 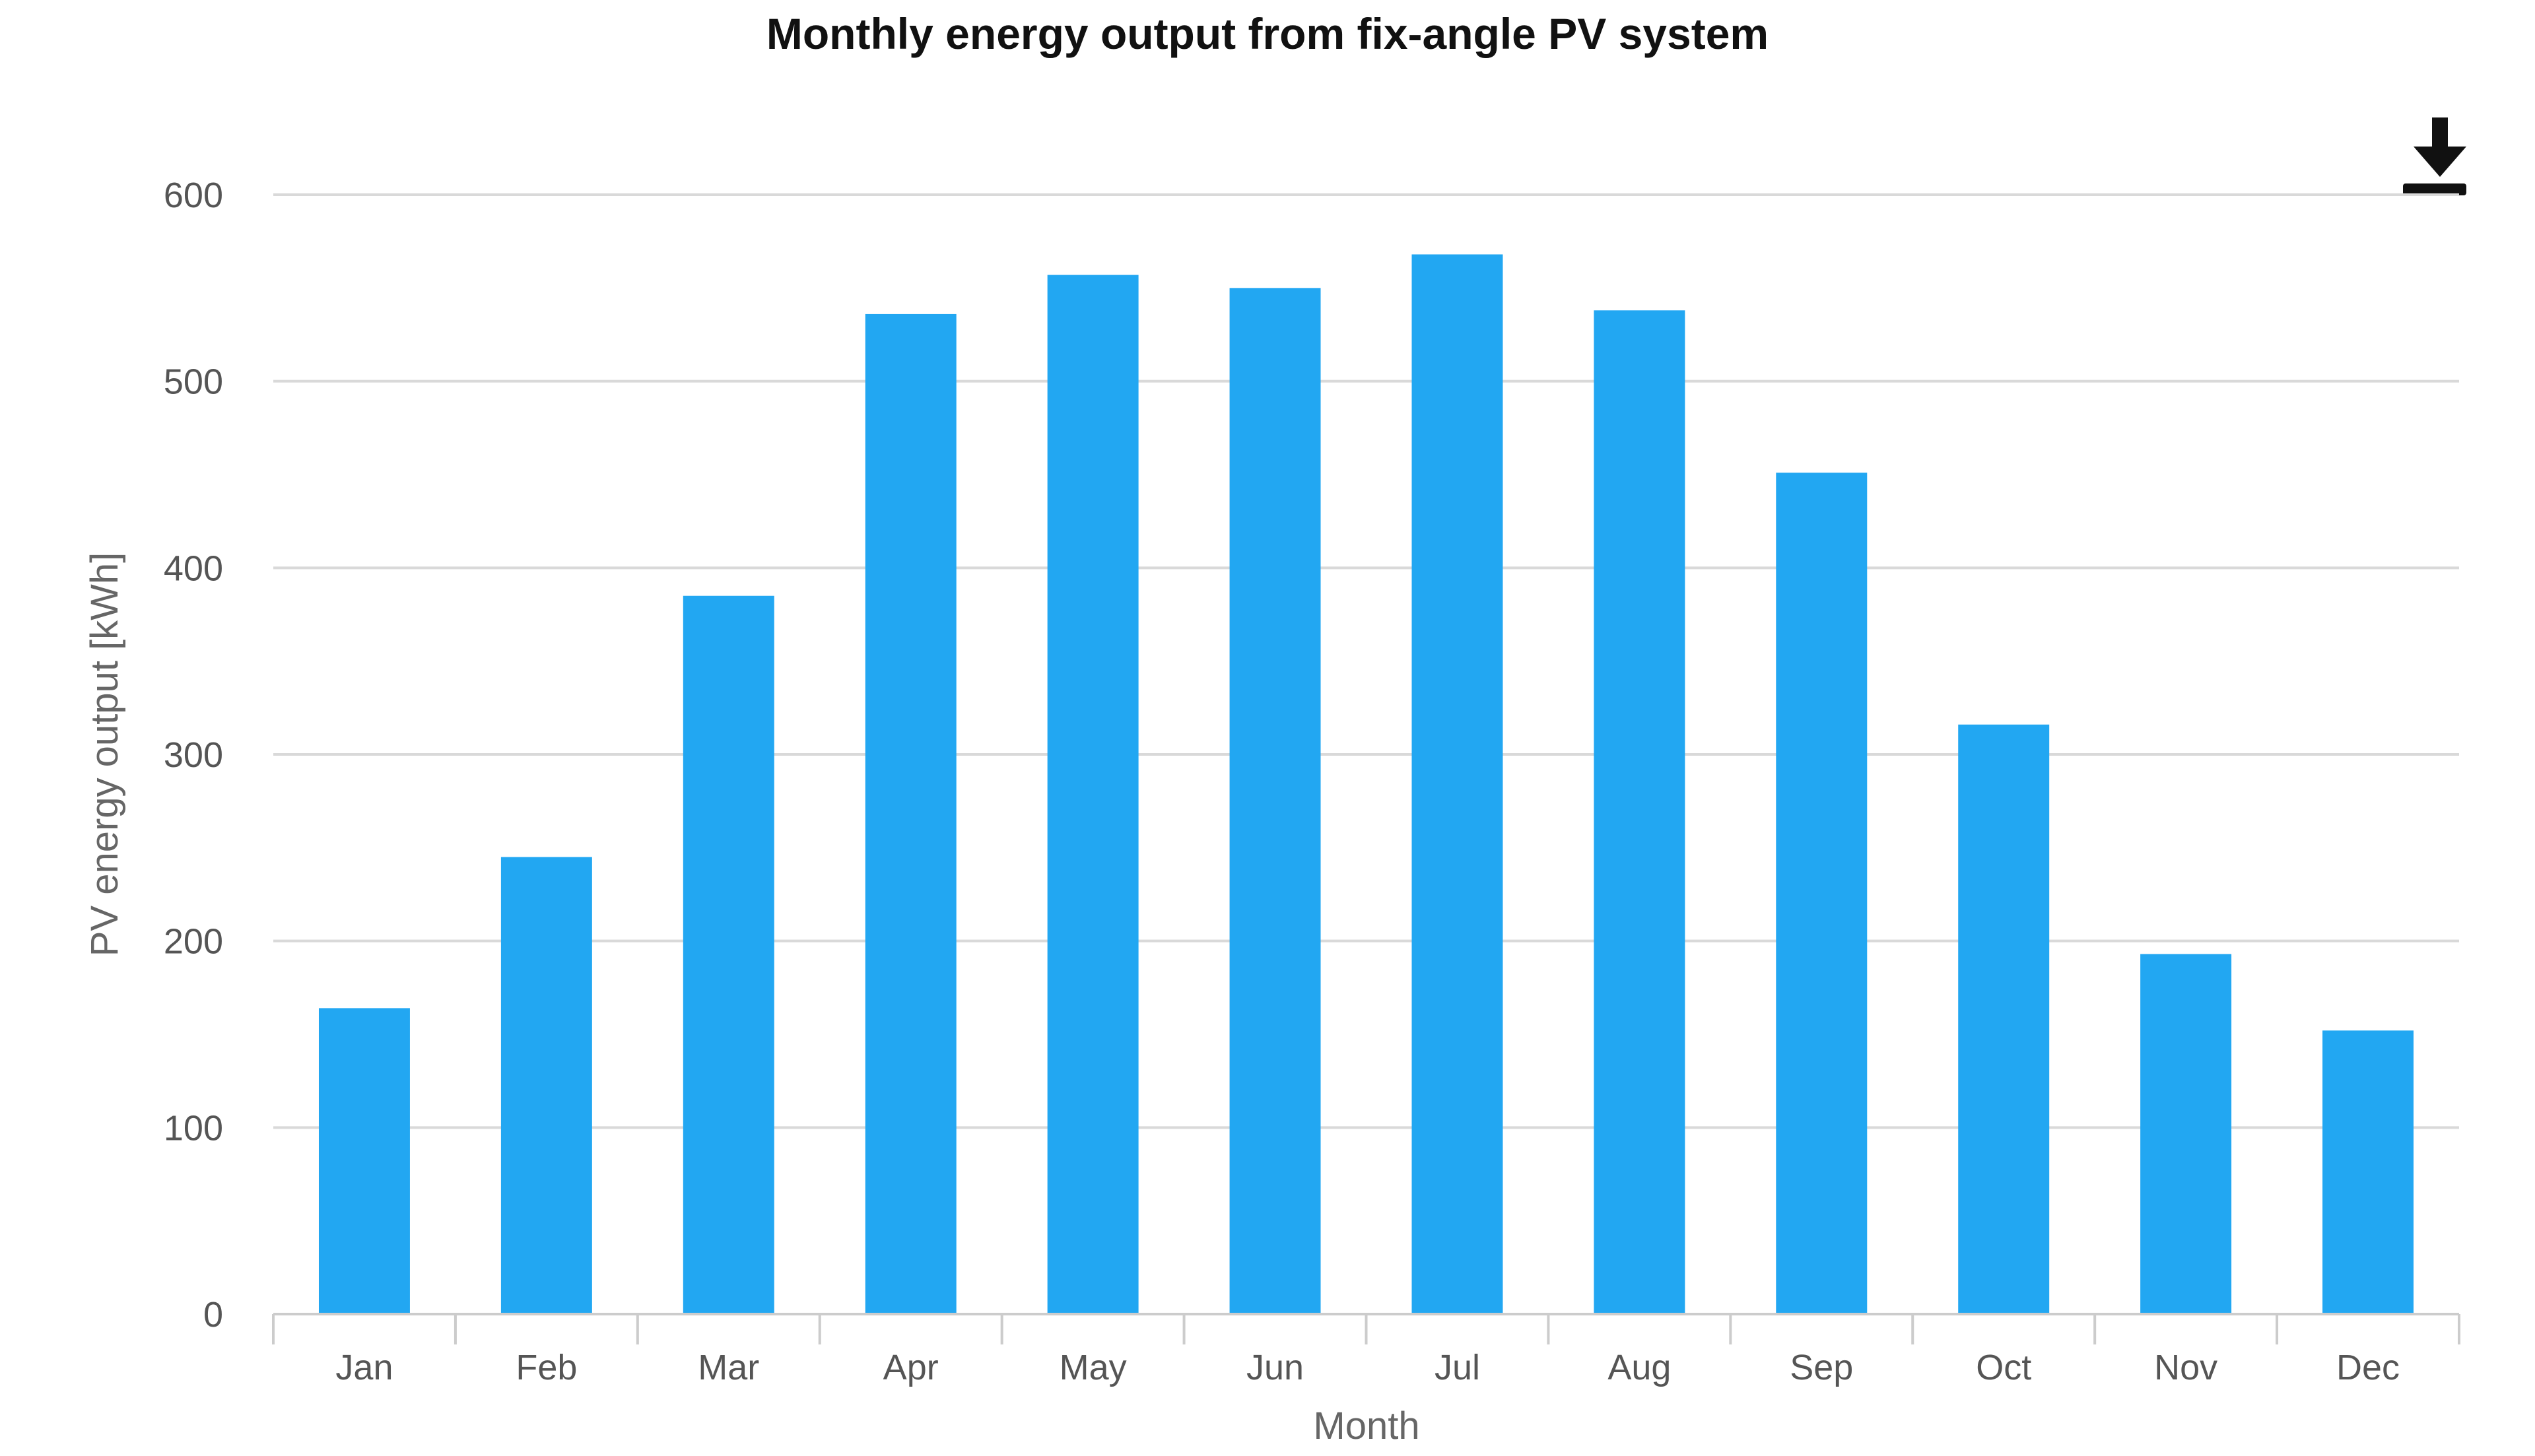 What do you see at coordinates (1366, 1426) in the screenshot?
I see `x-axis-title: Month` at bounding box center [1366, 1426].